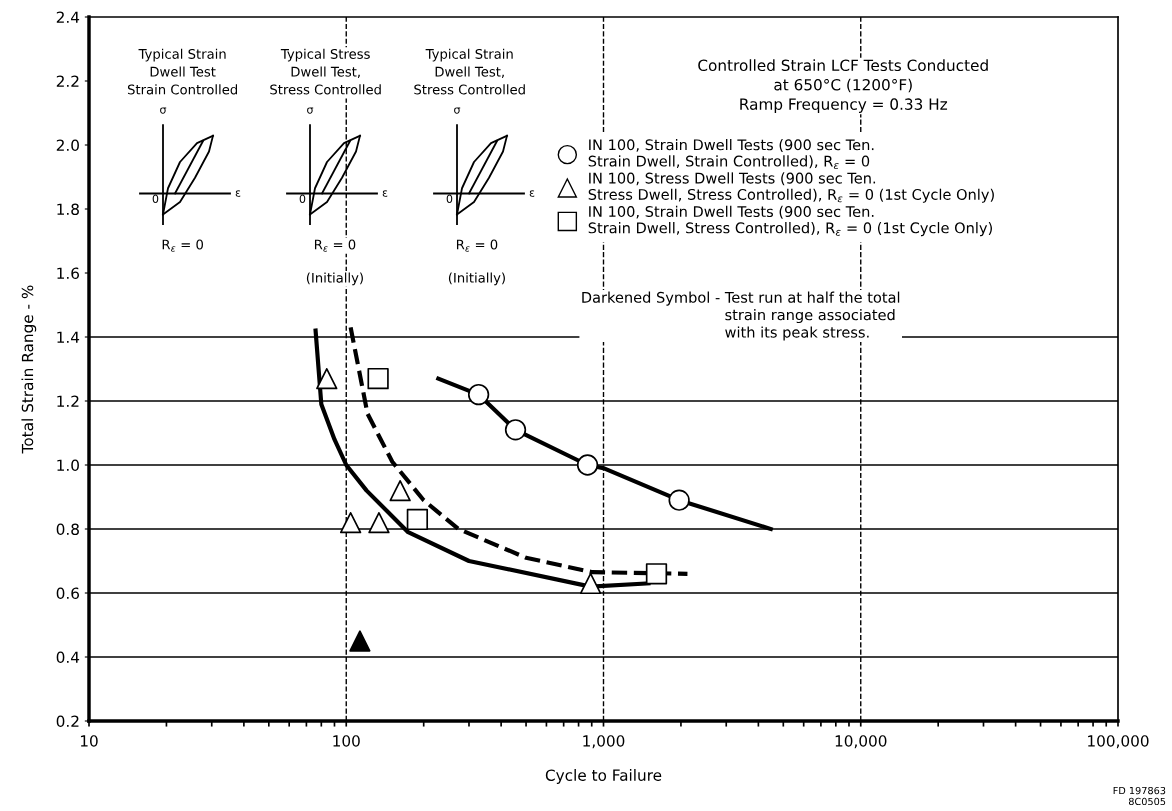 This screenshot has width=1172, height=811. I want to click on annotation: Typical Strain Dwell Test, Stress Controlled, so click(469, 71).